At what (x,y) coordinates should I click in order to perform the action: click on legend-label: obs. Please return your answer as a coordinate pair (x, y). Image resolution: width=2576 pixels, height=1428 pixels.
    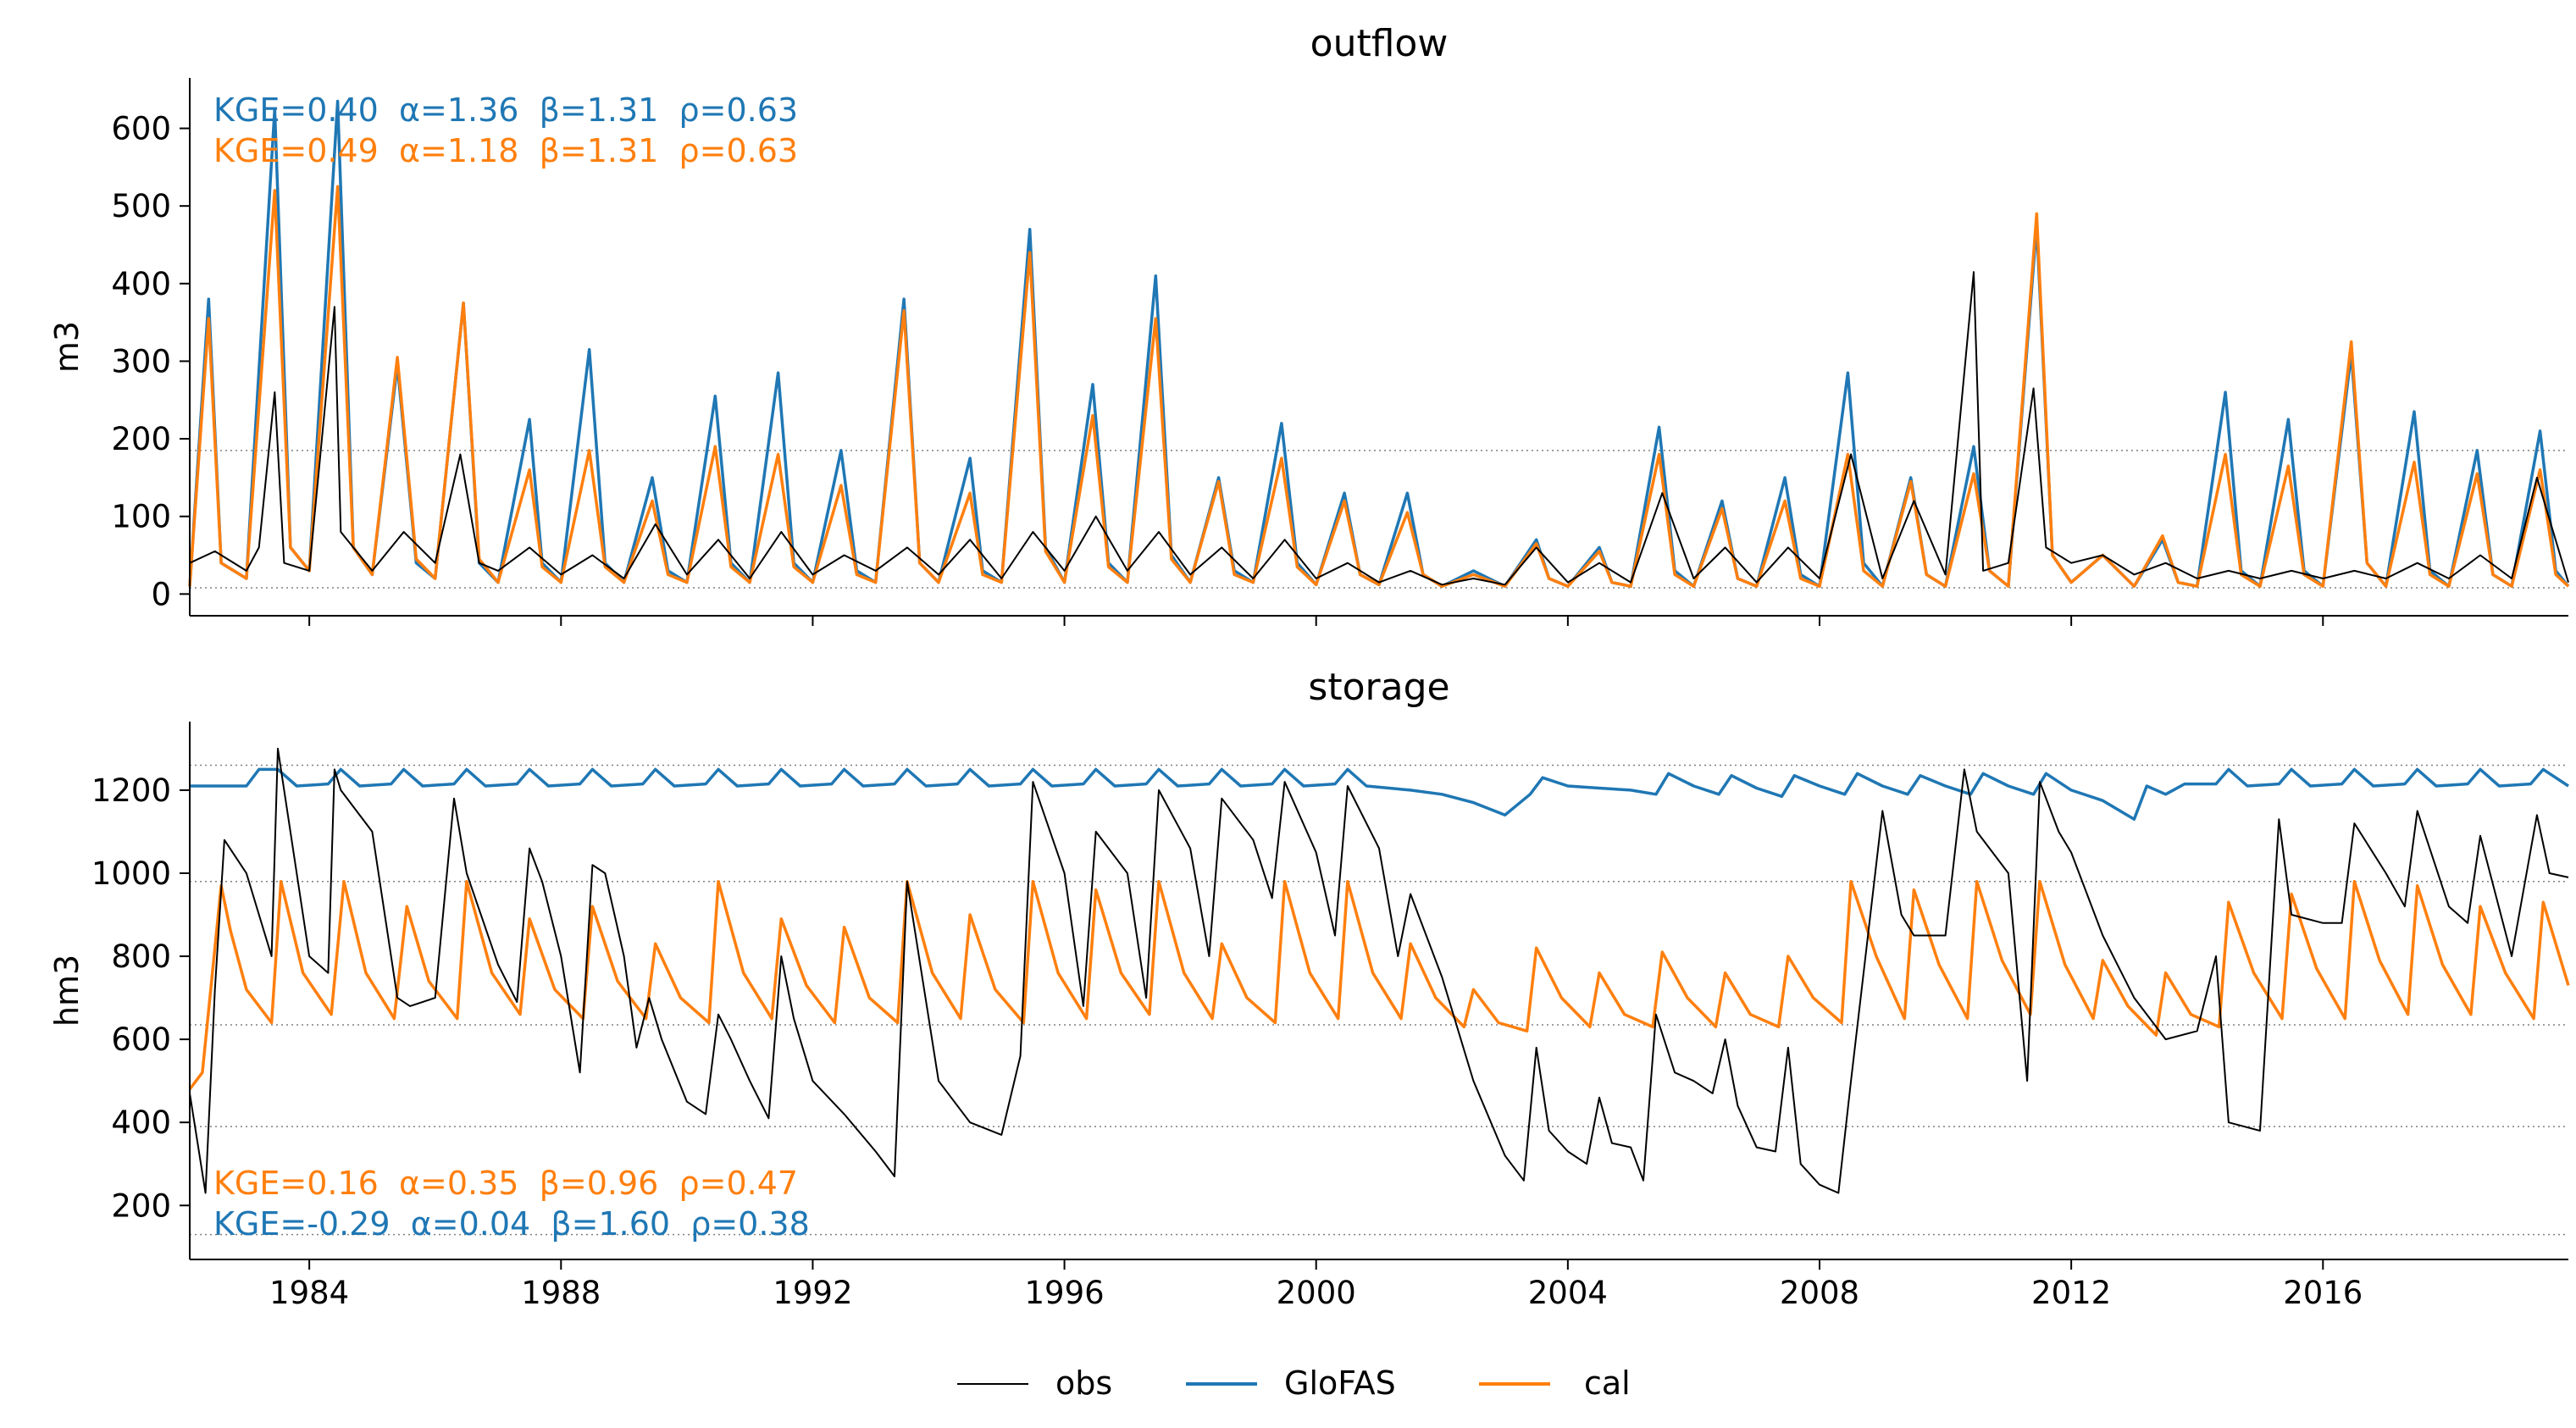
    Looking at the image, I should click on (1083, 1383).